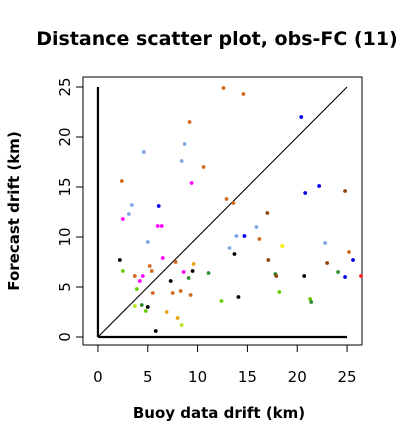 This screenshot has height=440, width=400. I want to click on y-axis-label: Forecast drift (km), so click(14, 210).